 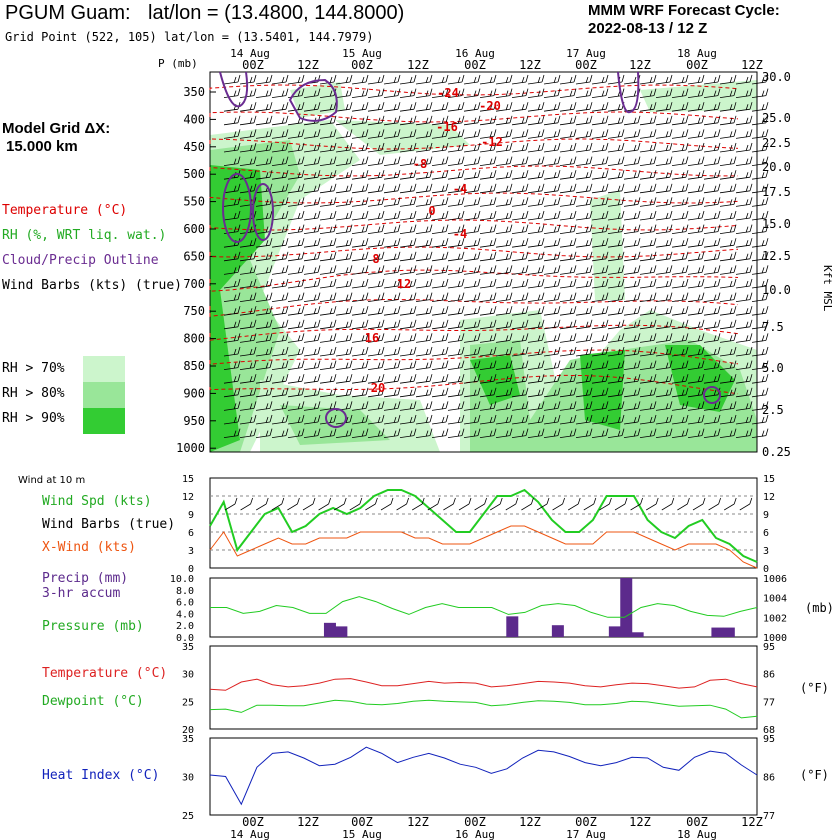 I want to click on temperature-contour-label: -16, so click(x=447, y=127).